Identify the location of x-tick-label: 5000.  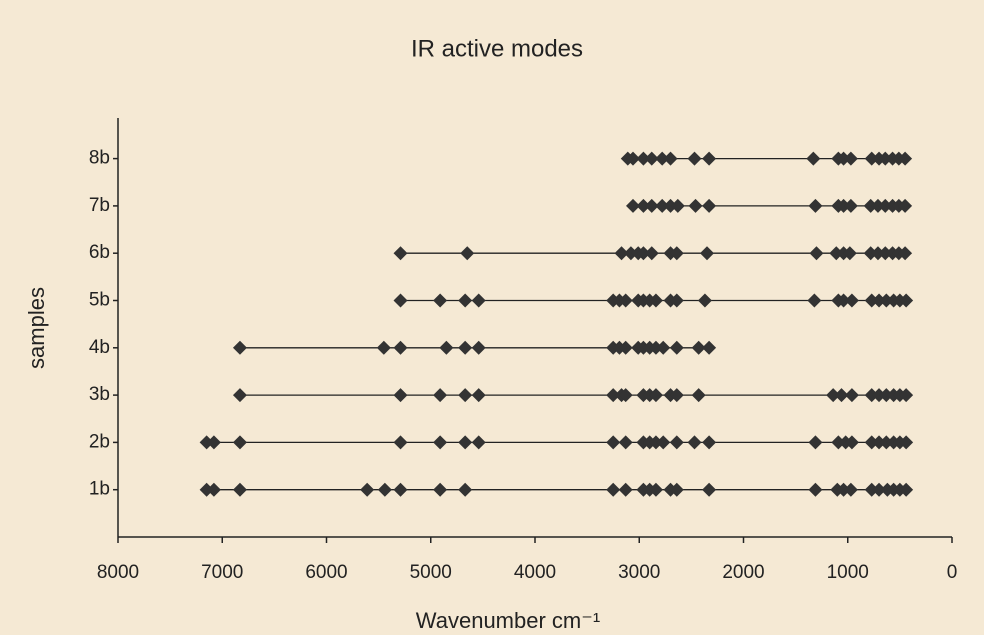
(431, 572).